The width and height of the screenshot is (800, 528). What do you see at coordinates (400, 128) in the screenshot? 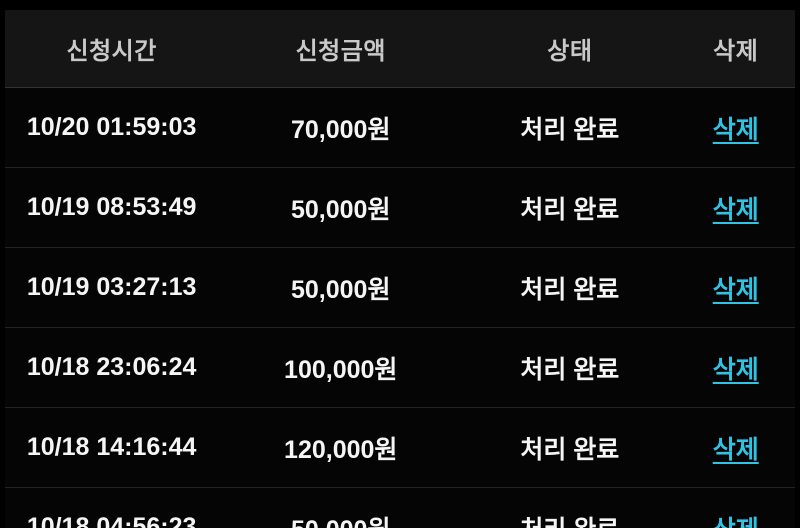
I see `table-row: 10/20 01:59:03 70,000원 처리 완료 삭제` at bounding box center [400, 128].